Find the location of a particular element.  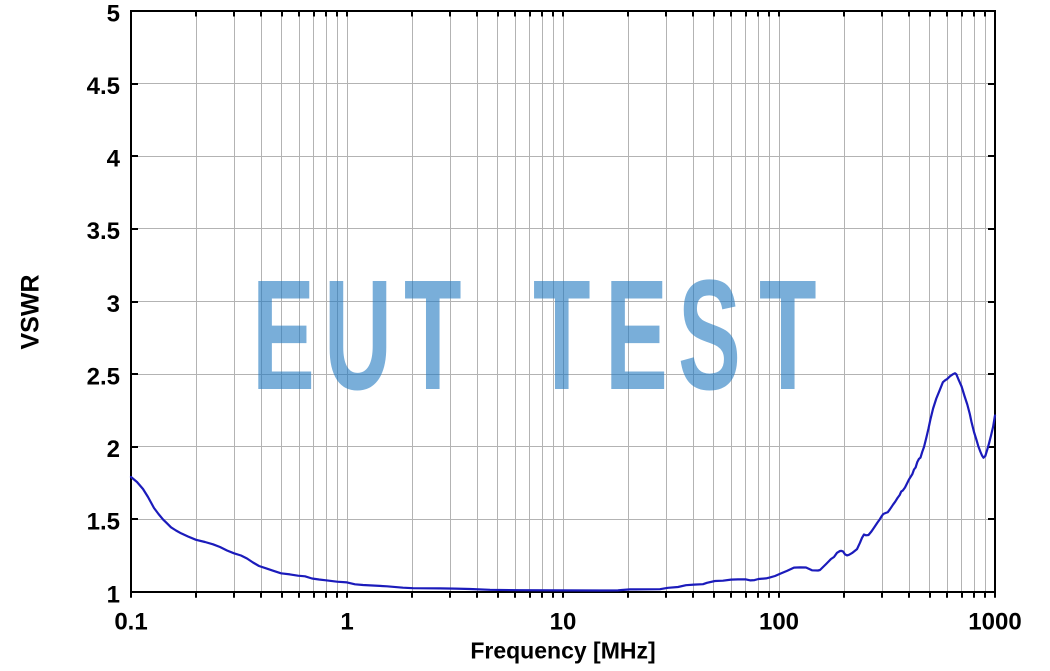

svg-text: VSWR is located at coordinates (30, 312).